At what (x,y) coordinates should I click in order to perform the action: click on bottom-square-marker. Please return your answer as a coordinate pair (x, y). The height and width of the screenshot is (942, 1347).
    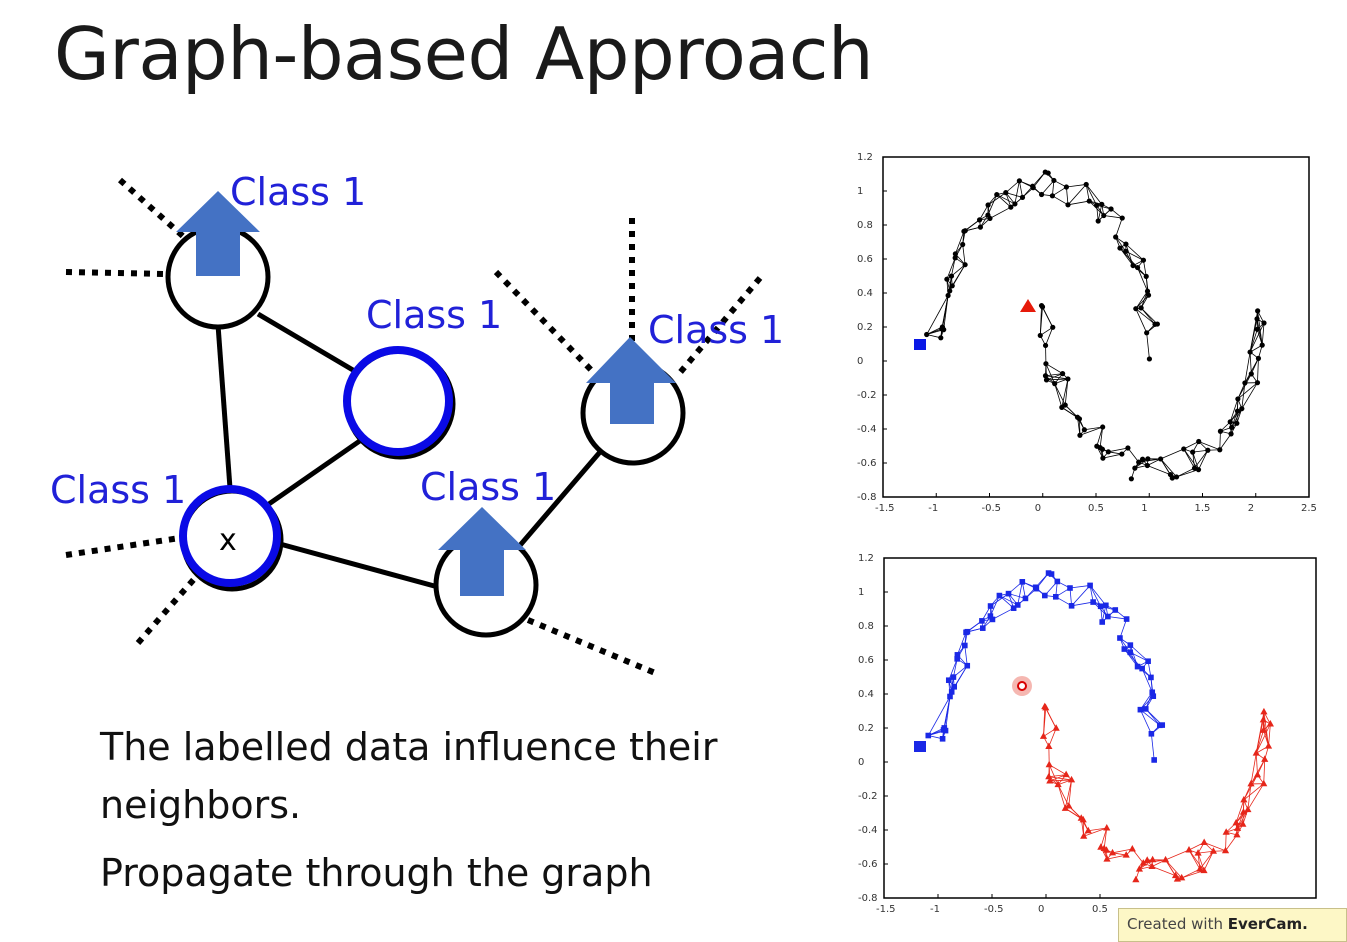
    Looking at the image, I should click on (920, 746).